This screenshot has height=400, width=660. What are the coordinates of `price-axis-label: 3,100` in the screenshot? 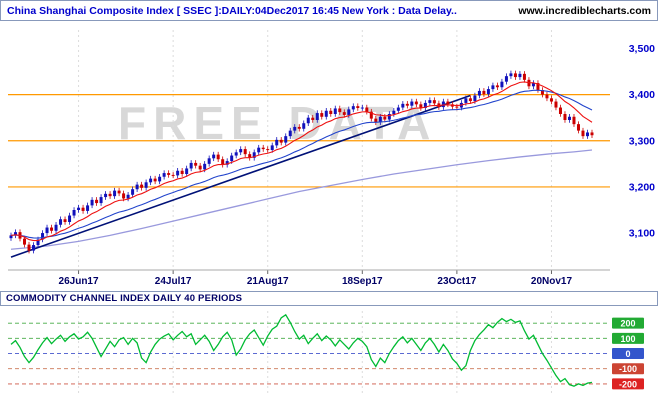 It's located at (642, 234).